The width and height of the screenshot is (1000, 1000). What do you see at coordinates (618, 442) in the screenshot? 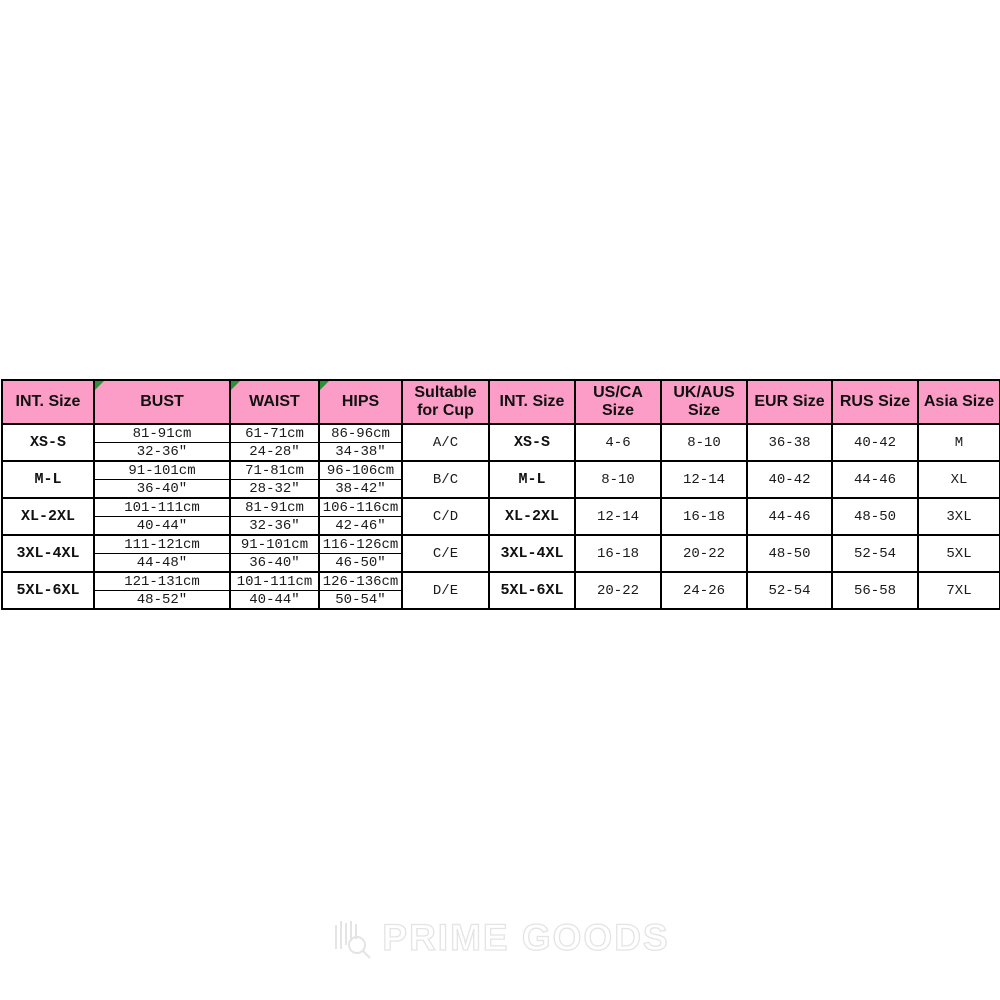
I see `cell-usca: 4-6` at bounding box center [618, 442].